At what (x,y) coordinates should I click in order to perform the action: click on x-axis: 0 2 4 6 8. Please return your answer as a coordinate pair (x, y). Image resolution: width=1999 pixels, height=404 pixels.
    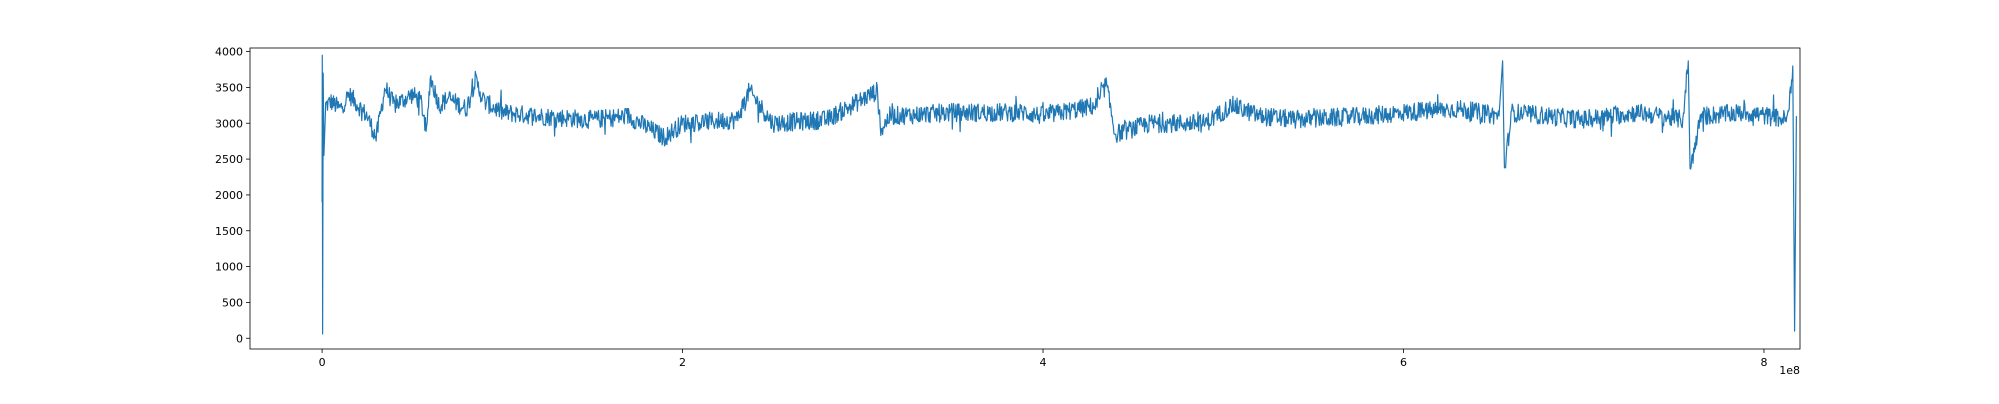
    Looking at the image, I should click on (1043, 359).